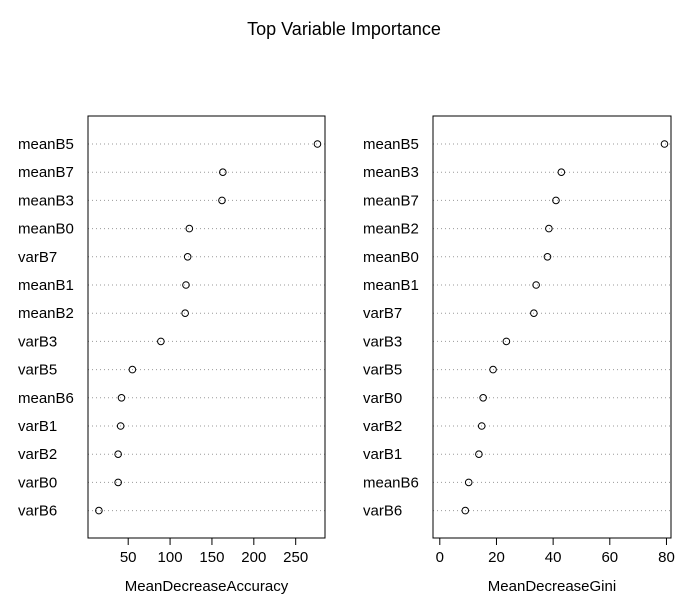  What do you see at coordinates (496, 557) in the screenshot?
I see `x-tick-label: 20` at bounding box center [496, 557].